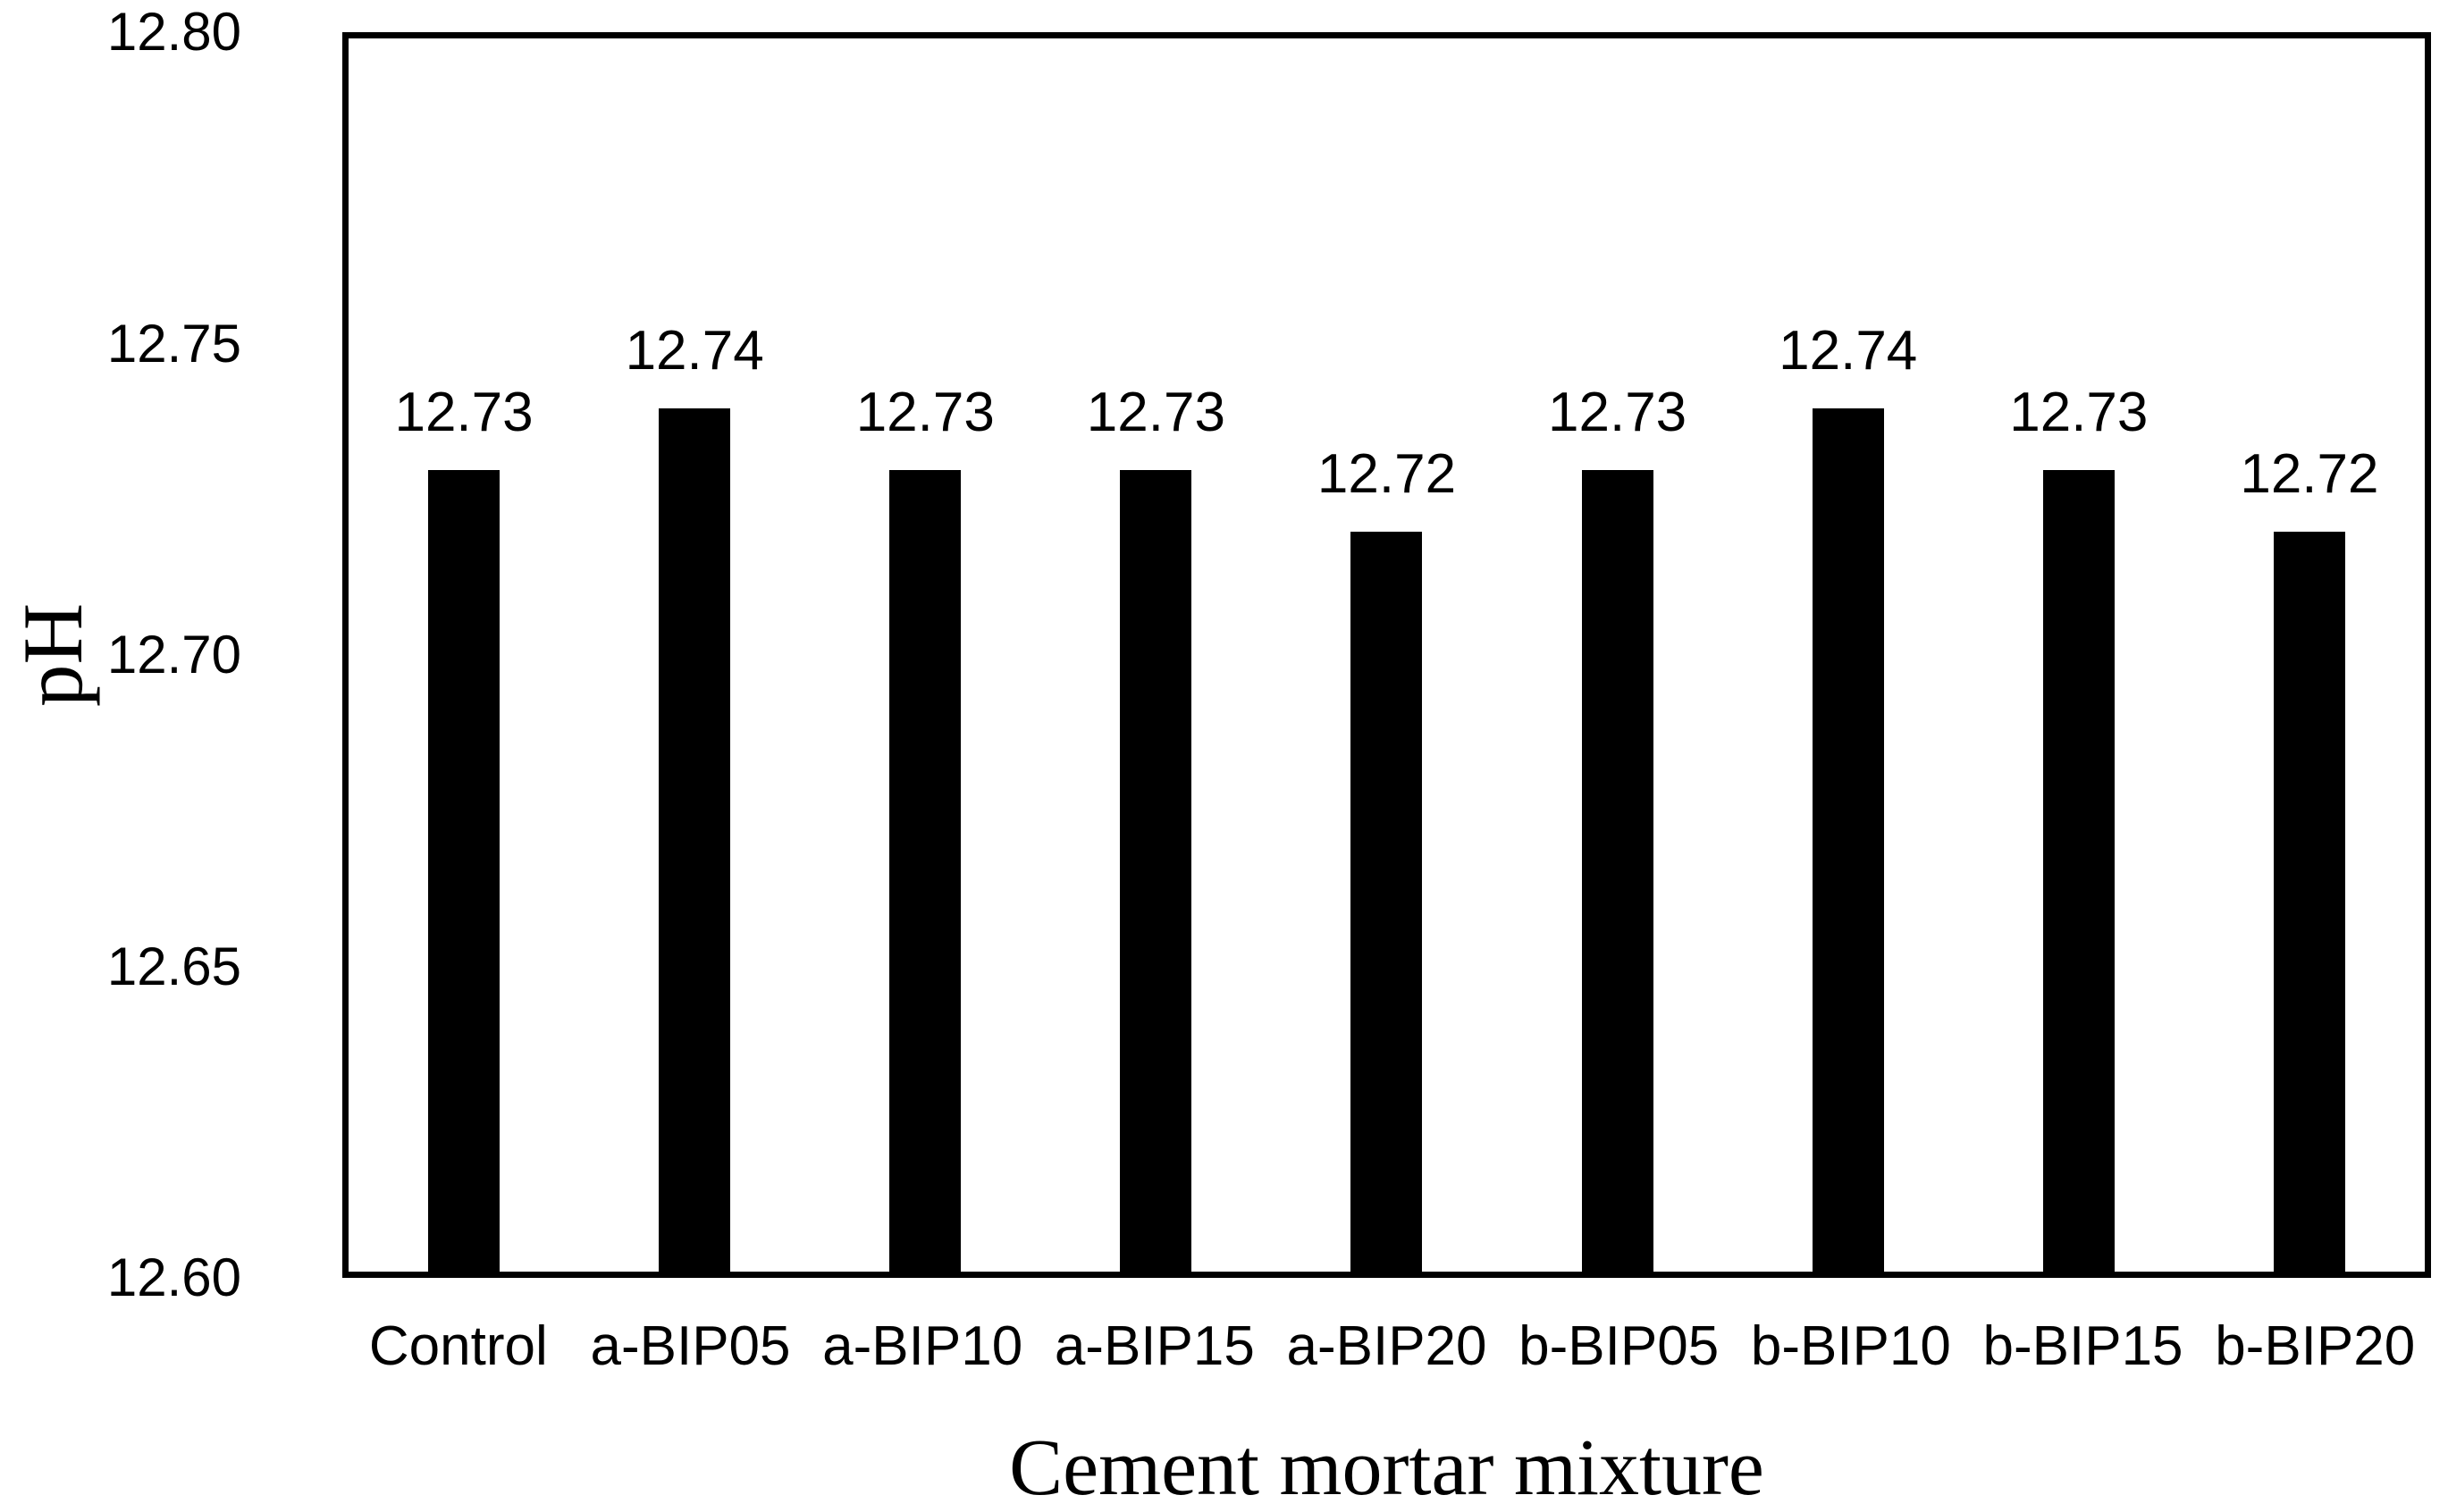 The height and width of the screenshot is (1512, 2448). I want to click on x-axis-title-box: Cement mortar mixture, so click(1387, 1468).